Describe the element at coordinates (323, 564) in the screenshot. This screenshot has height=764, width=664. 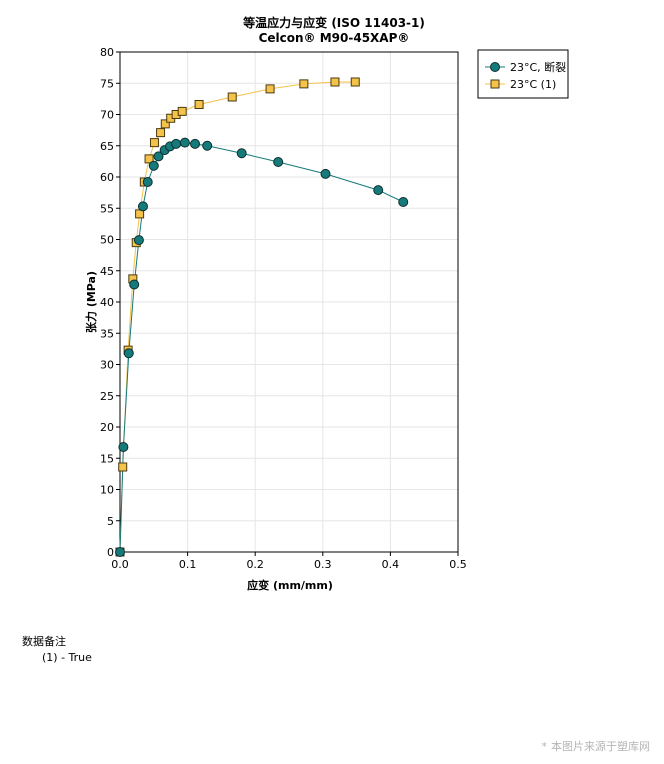
I see `x-tick-label: 0.3` at that location.